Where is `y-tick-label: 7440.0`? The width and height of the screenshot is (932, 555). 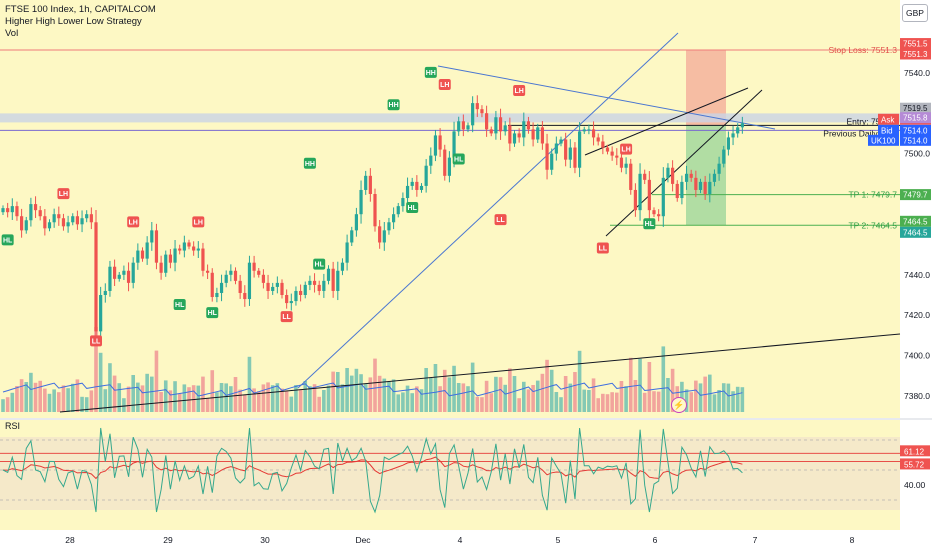 y-tick-label: 7440.0 is located at coordinates (917, 275).